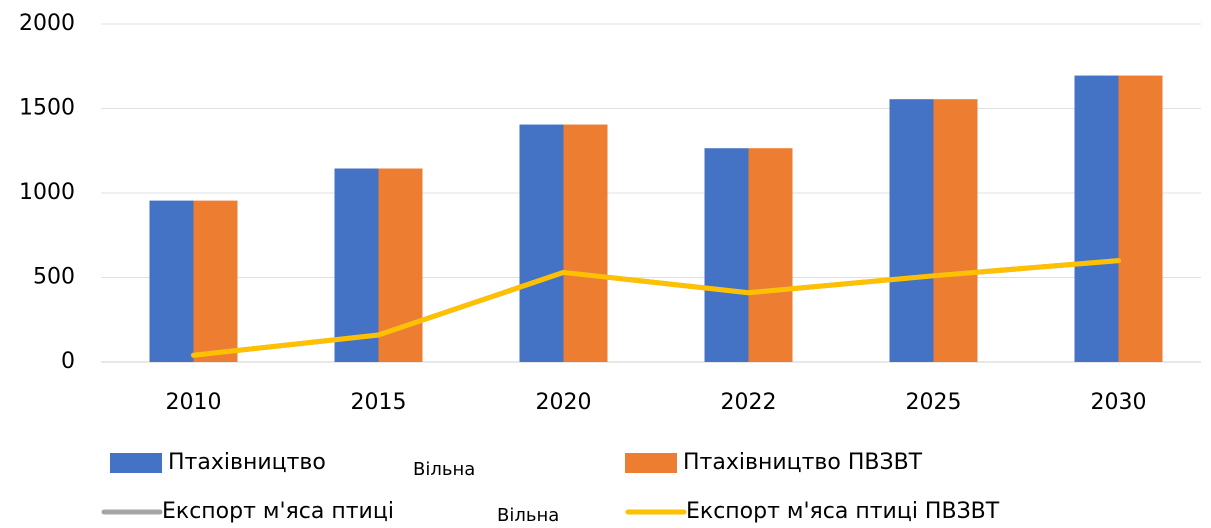 Image resolution: width=1211 pixels, height=528 pixels. What do you see at coordinates (1119, 402) in the screenshot?
I see `x-tick-label: 2030` at bounding box center [1119, 402].